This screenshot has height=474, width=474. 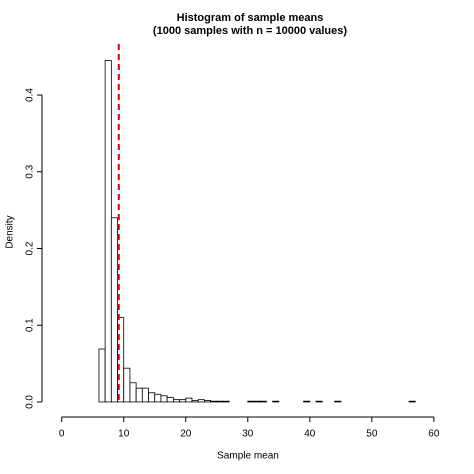 What do you see at coordinates (62, 434) in the screenshot?
I see `x-tick-label: 0` at bounding box center [62, 434].